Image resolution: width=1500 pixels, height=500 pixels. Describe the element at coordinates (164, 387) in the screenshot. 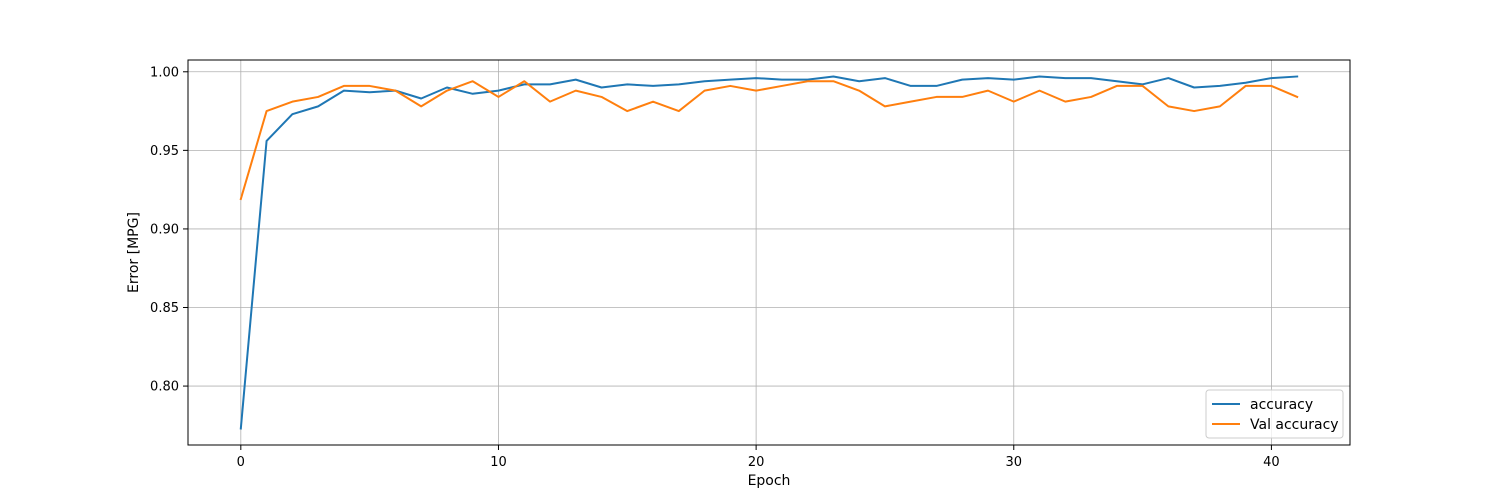

I see `y-tick-label: 0.80` at that location.